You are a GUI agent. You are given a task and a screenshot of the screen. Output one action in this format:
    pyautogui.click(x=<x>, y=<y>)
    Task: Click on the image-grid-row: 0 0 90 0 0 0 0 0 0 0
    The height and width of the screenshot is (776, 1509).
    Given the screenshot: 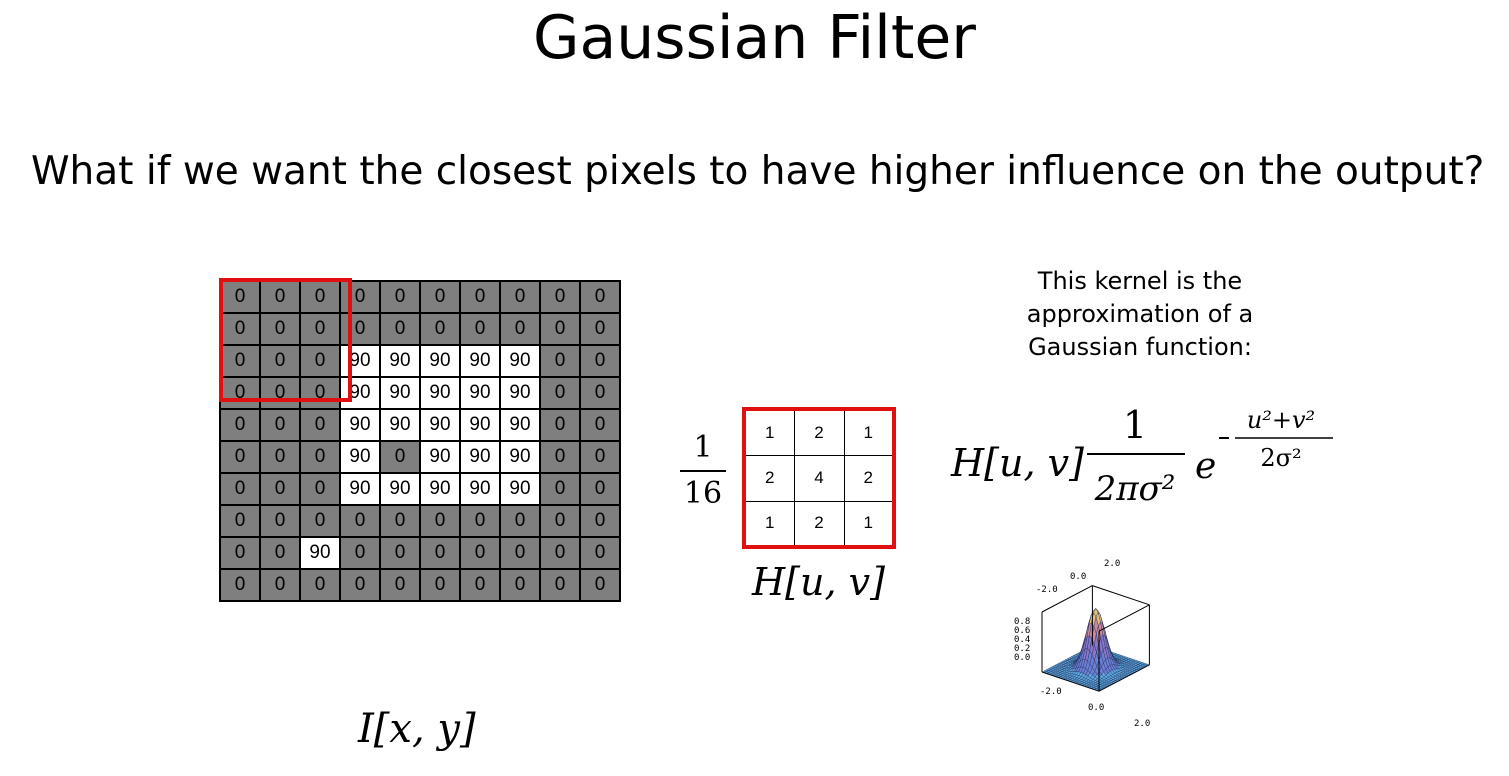 What is the action you would take?
    pyautogui.click(x=420, y=553)
    